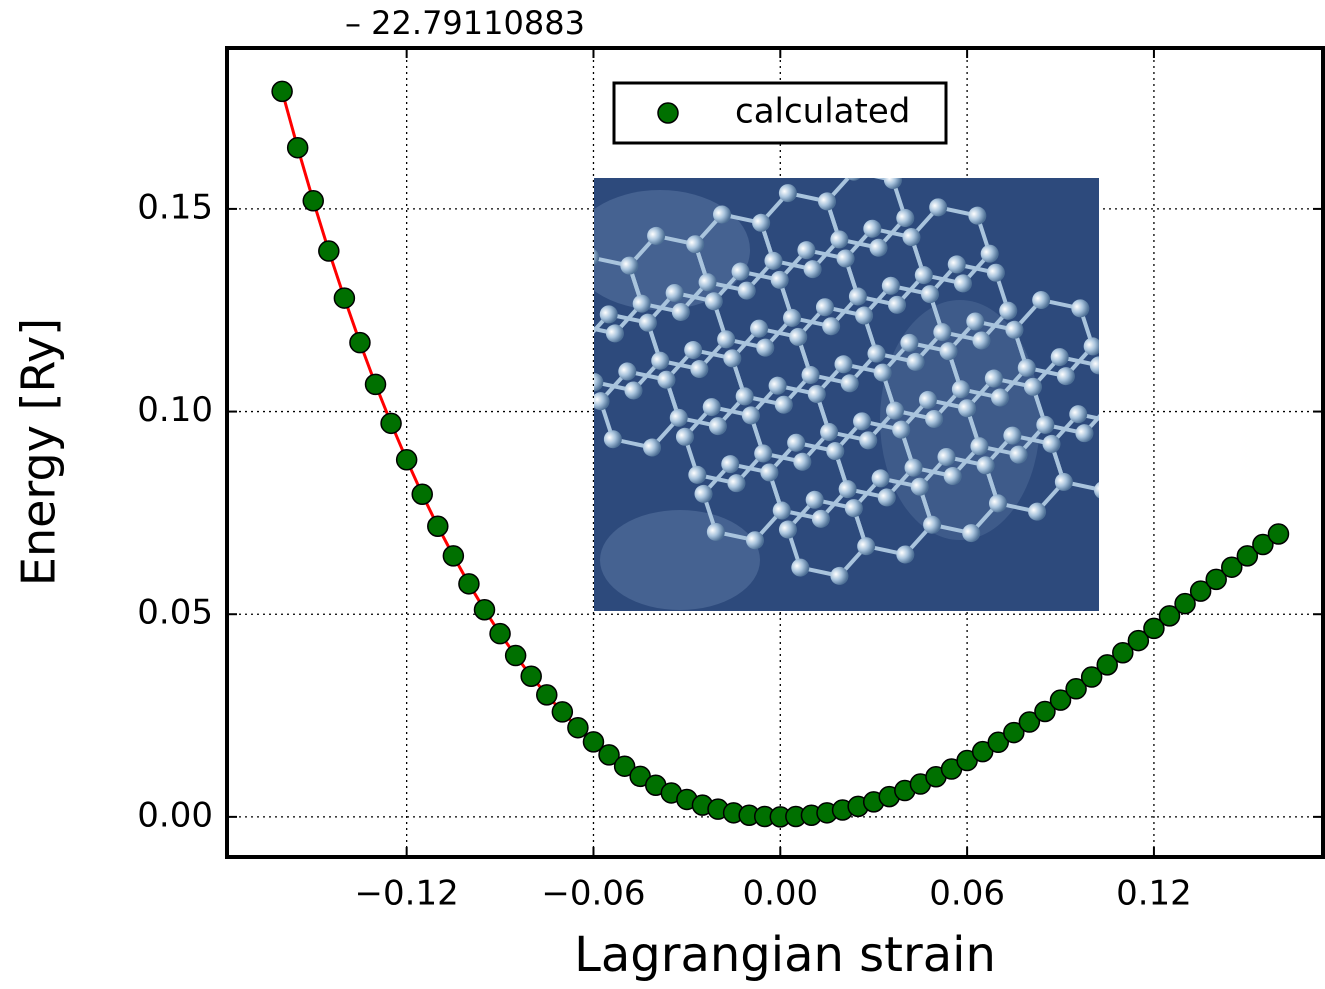 Image resolution: width=1325 pixels, height=989 pixels. What do you see at coordinates (668, 113) in the screenshot?
I see `legend-marker` at bounding box center [668, 113].